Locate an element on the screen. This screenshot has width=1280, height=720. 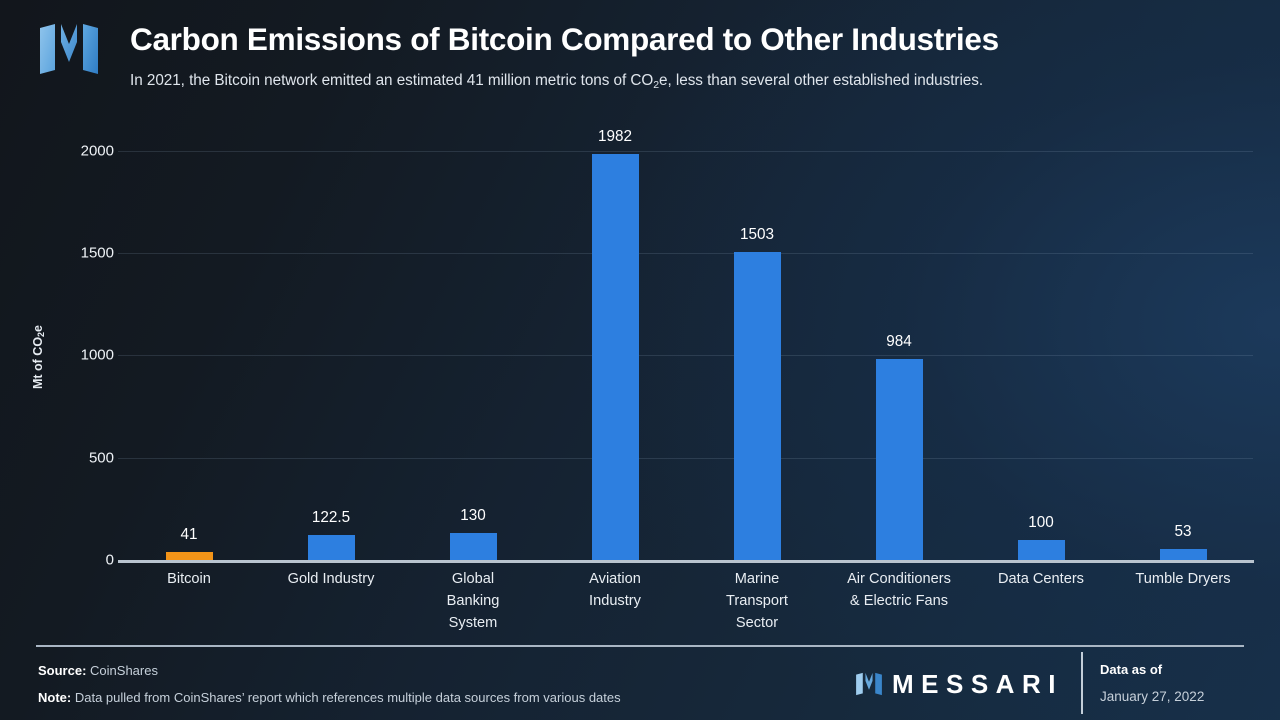
bar-value-label: 53 is located at coordinates (1183, 532).